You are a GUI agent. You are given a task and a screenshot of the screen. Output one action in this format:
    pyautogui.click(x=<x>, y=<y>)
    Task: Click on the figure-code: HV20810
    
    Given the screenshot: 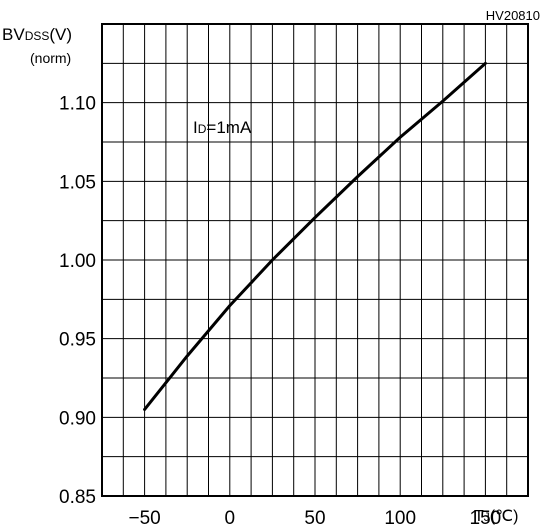 What is the action you would take?
    pyautogui.click(x=513, y=15)
    